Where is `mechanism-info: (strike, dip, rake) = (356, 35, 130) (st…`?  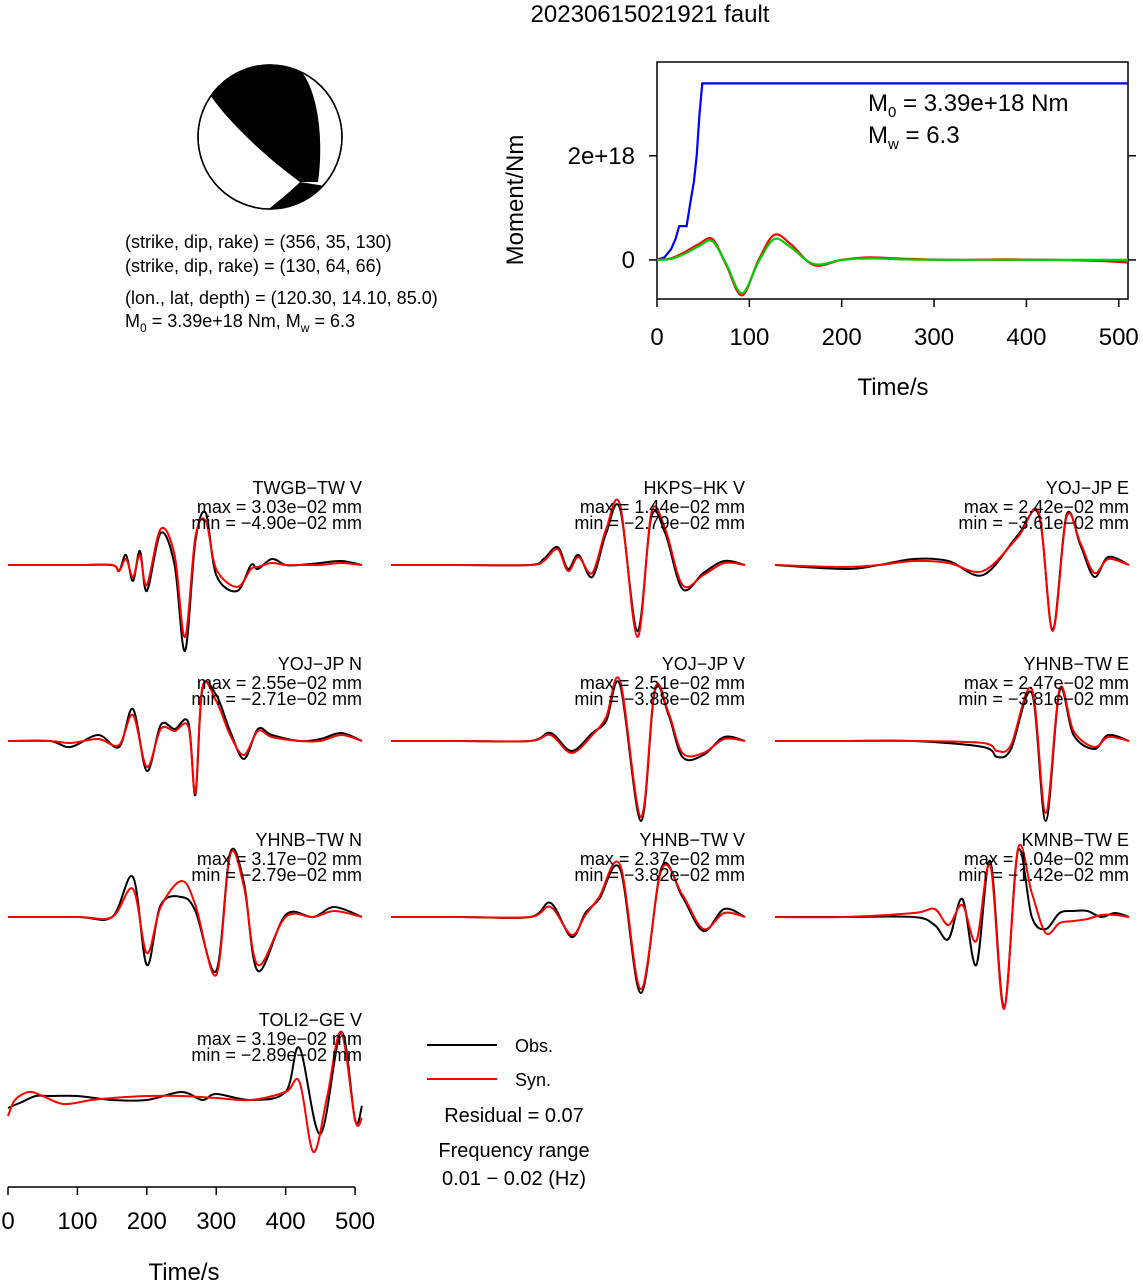
mechanism-info: (strike, dip, rake) = (356, 35, 130) (st… is located at coordinates (281, 283).